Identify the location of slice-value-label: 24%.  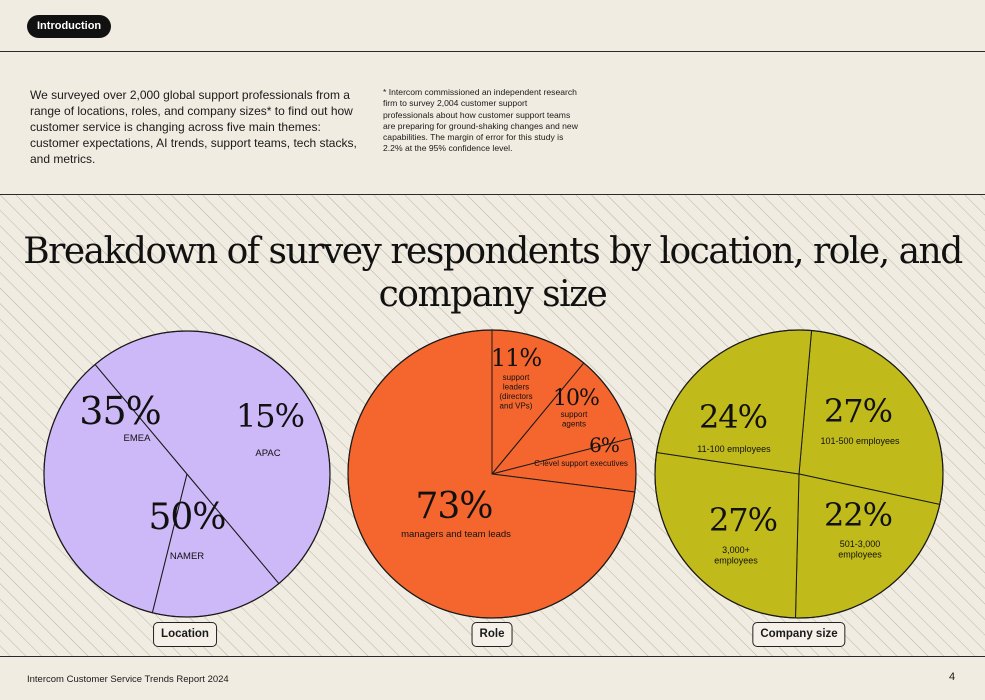
(733, 417).